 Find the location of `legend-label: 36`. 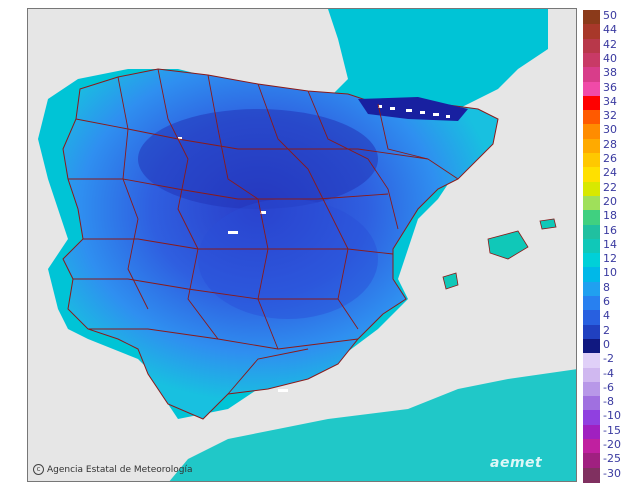

legend-label: 36 is located at coordinates (610, 87).